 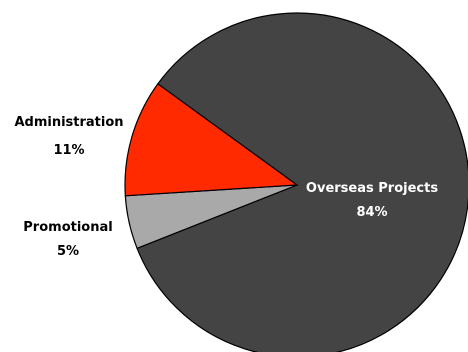 What do you see at coordinates (371, 212) in the screenshot?
I see `slice-value-overseas-projects: 84%` at bounding box center [371, 212].